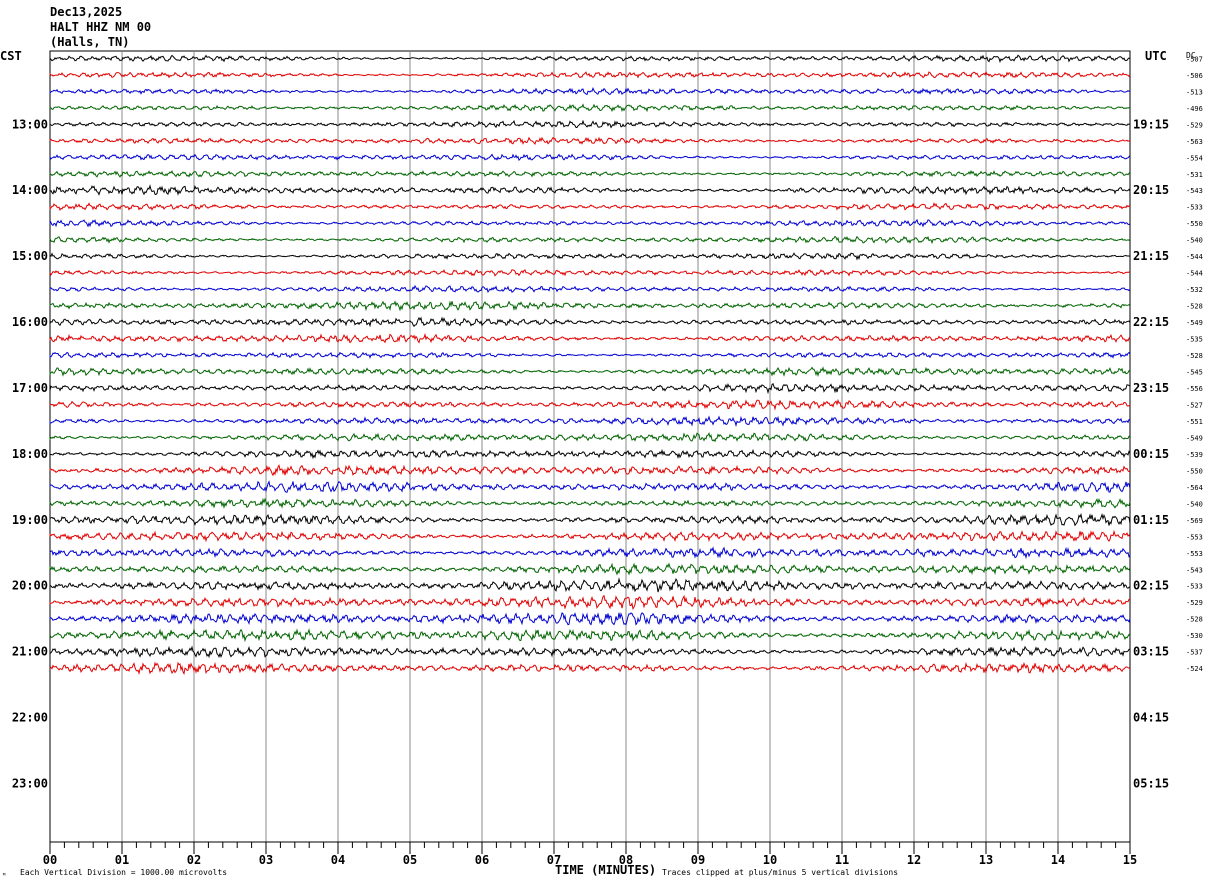 The width and height of the screenshot is (1210, 886). Describe the element at coordinates (30, 783) in the screenshot. I see `left-hour-label: 23:00` at that location.